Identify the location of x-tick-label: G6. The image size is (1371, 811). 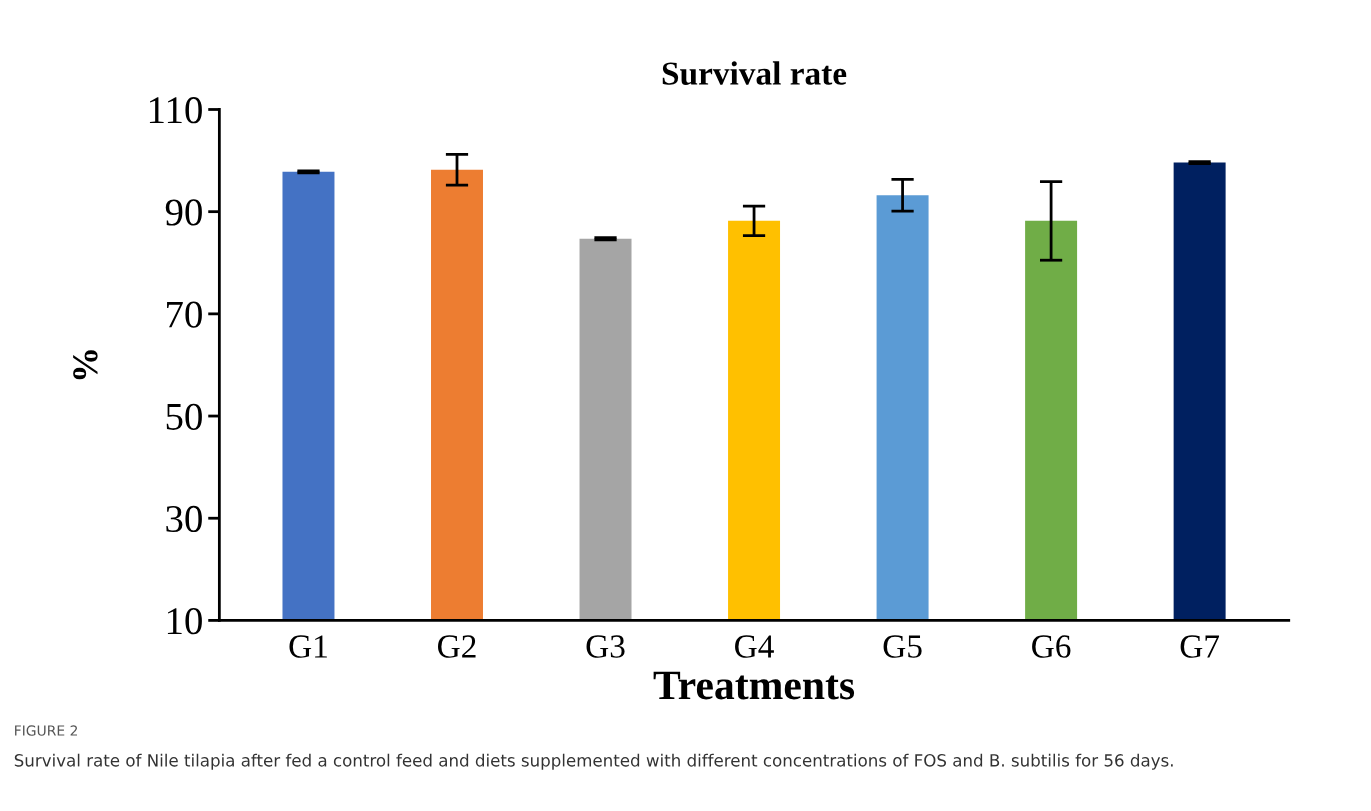
(1051, 646).